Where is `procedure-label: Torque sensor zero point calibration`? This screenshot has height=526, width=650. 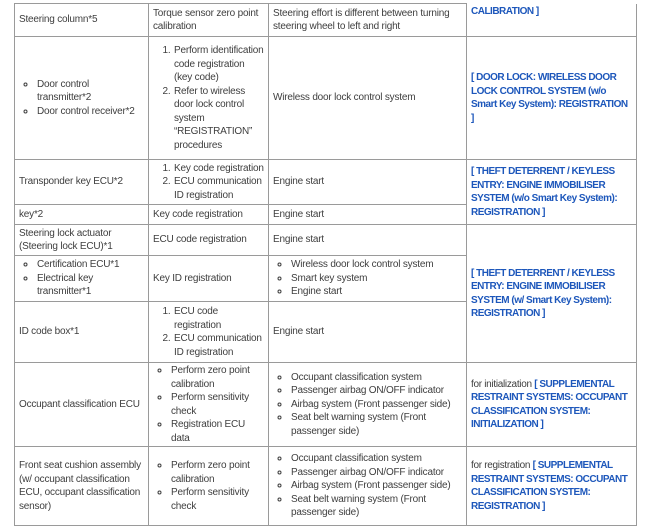
procedure-label: Torque sensor zero point calibration is located at coordinates (206, 20).